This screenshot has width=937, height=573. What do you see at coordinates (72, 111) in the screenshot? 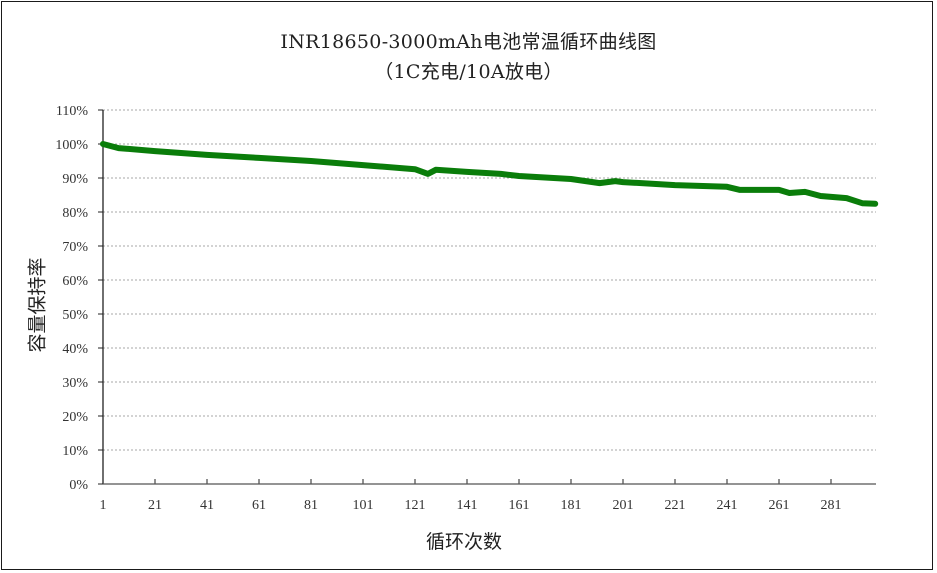
I see `y-tick-label: 110%` at bounding box center [72, 111].